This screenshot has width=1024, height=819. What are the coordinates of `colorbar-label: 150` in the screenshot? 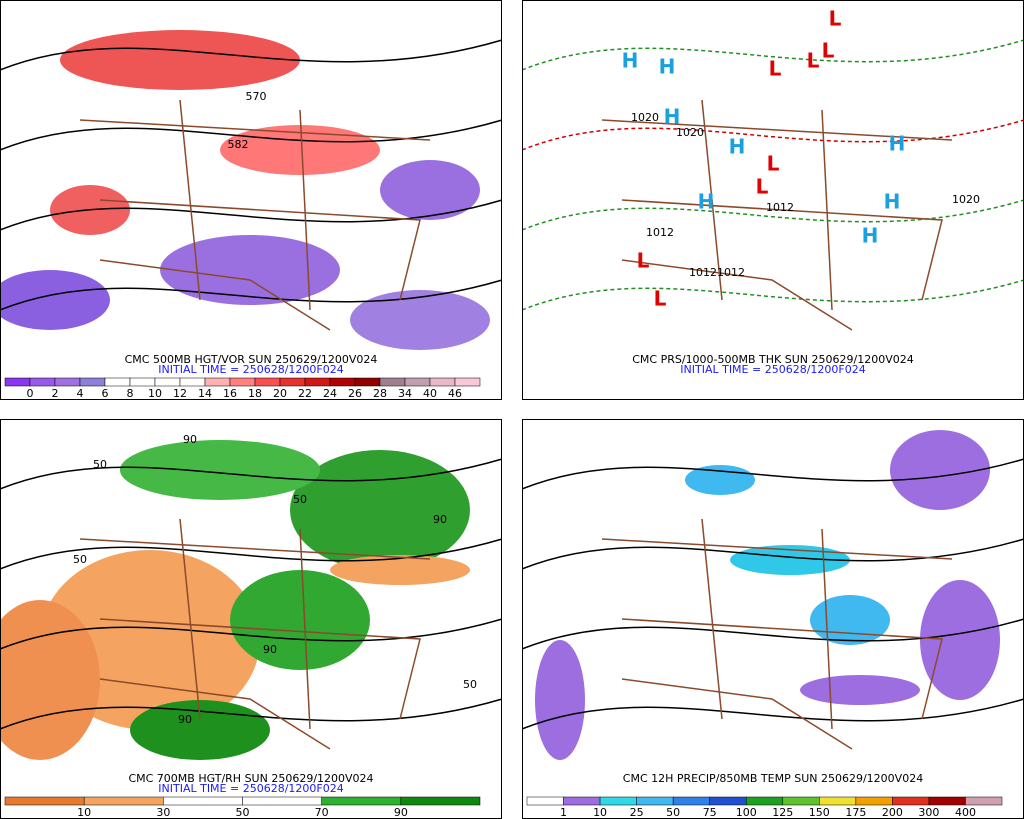 It's located at (819, 812).